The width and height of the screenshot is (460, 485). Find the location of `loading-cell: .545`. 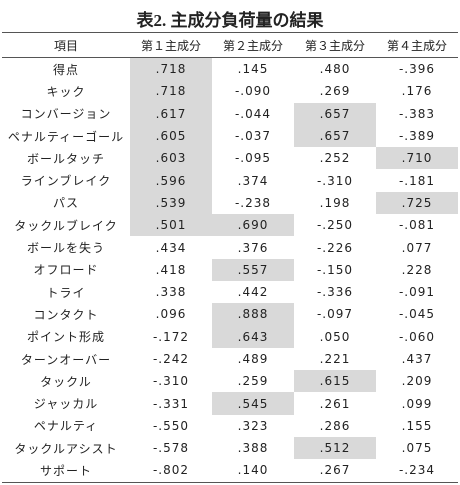

loading-cell: .545 is located at coordinates (253, 403).